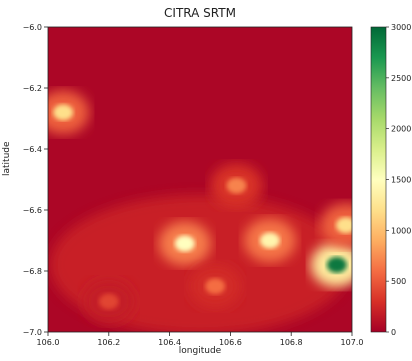 This screenshot has height=361, width=412. What do you see at coordinates (200, 13) in the screenshot?
I see `chart-title: CITRA SRTM` at bounding box center [200, 13].